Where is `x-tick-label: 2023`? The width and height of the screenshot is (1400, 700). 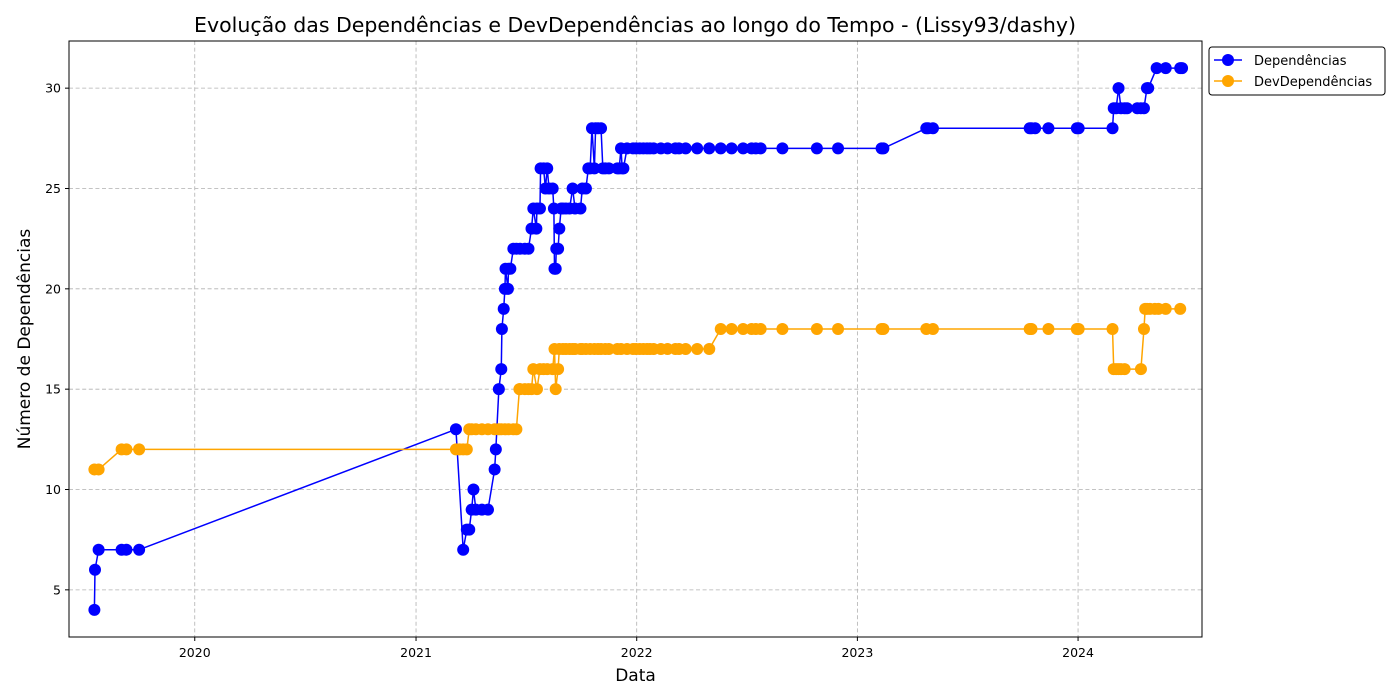
x-tick-label: 2023 is located at coordinates (857, 652).